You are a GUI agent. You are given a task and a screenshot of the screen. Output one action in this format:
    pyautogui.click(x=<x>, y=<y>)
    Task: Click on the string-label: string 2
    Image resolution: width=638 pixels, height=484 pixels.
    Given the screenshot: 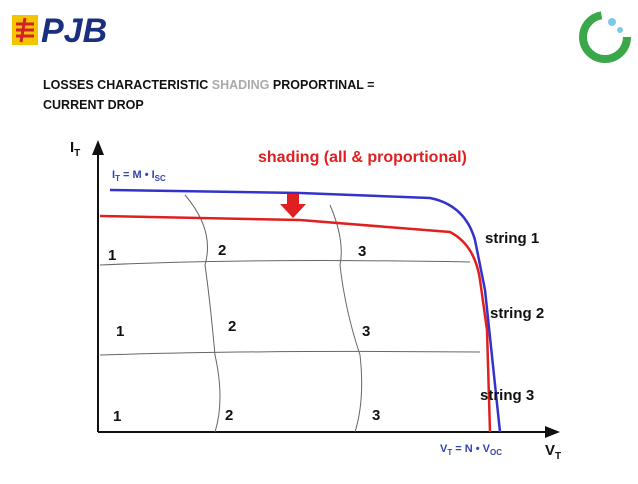 What is the action you would take?
    pyautogui.click(x=517, y=313)
    